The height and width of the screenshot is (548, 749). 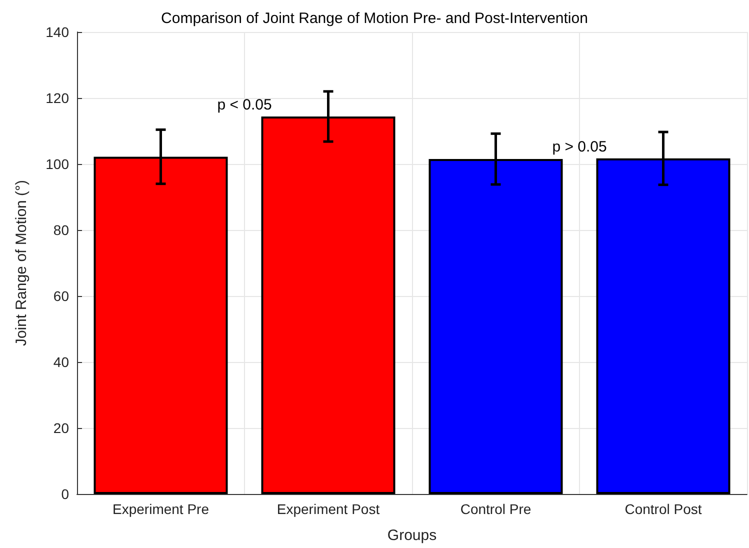 I want to click on x-tick-label: Experiment Post, so click(x=328, y=509).